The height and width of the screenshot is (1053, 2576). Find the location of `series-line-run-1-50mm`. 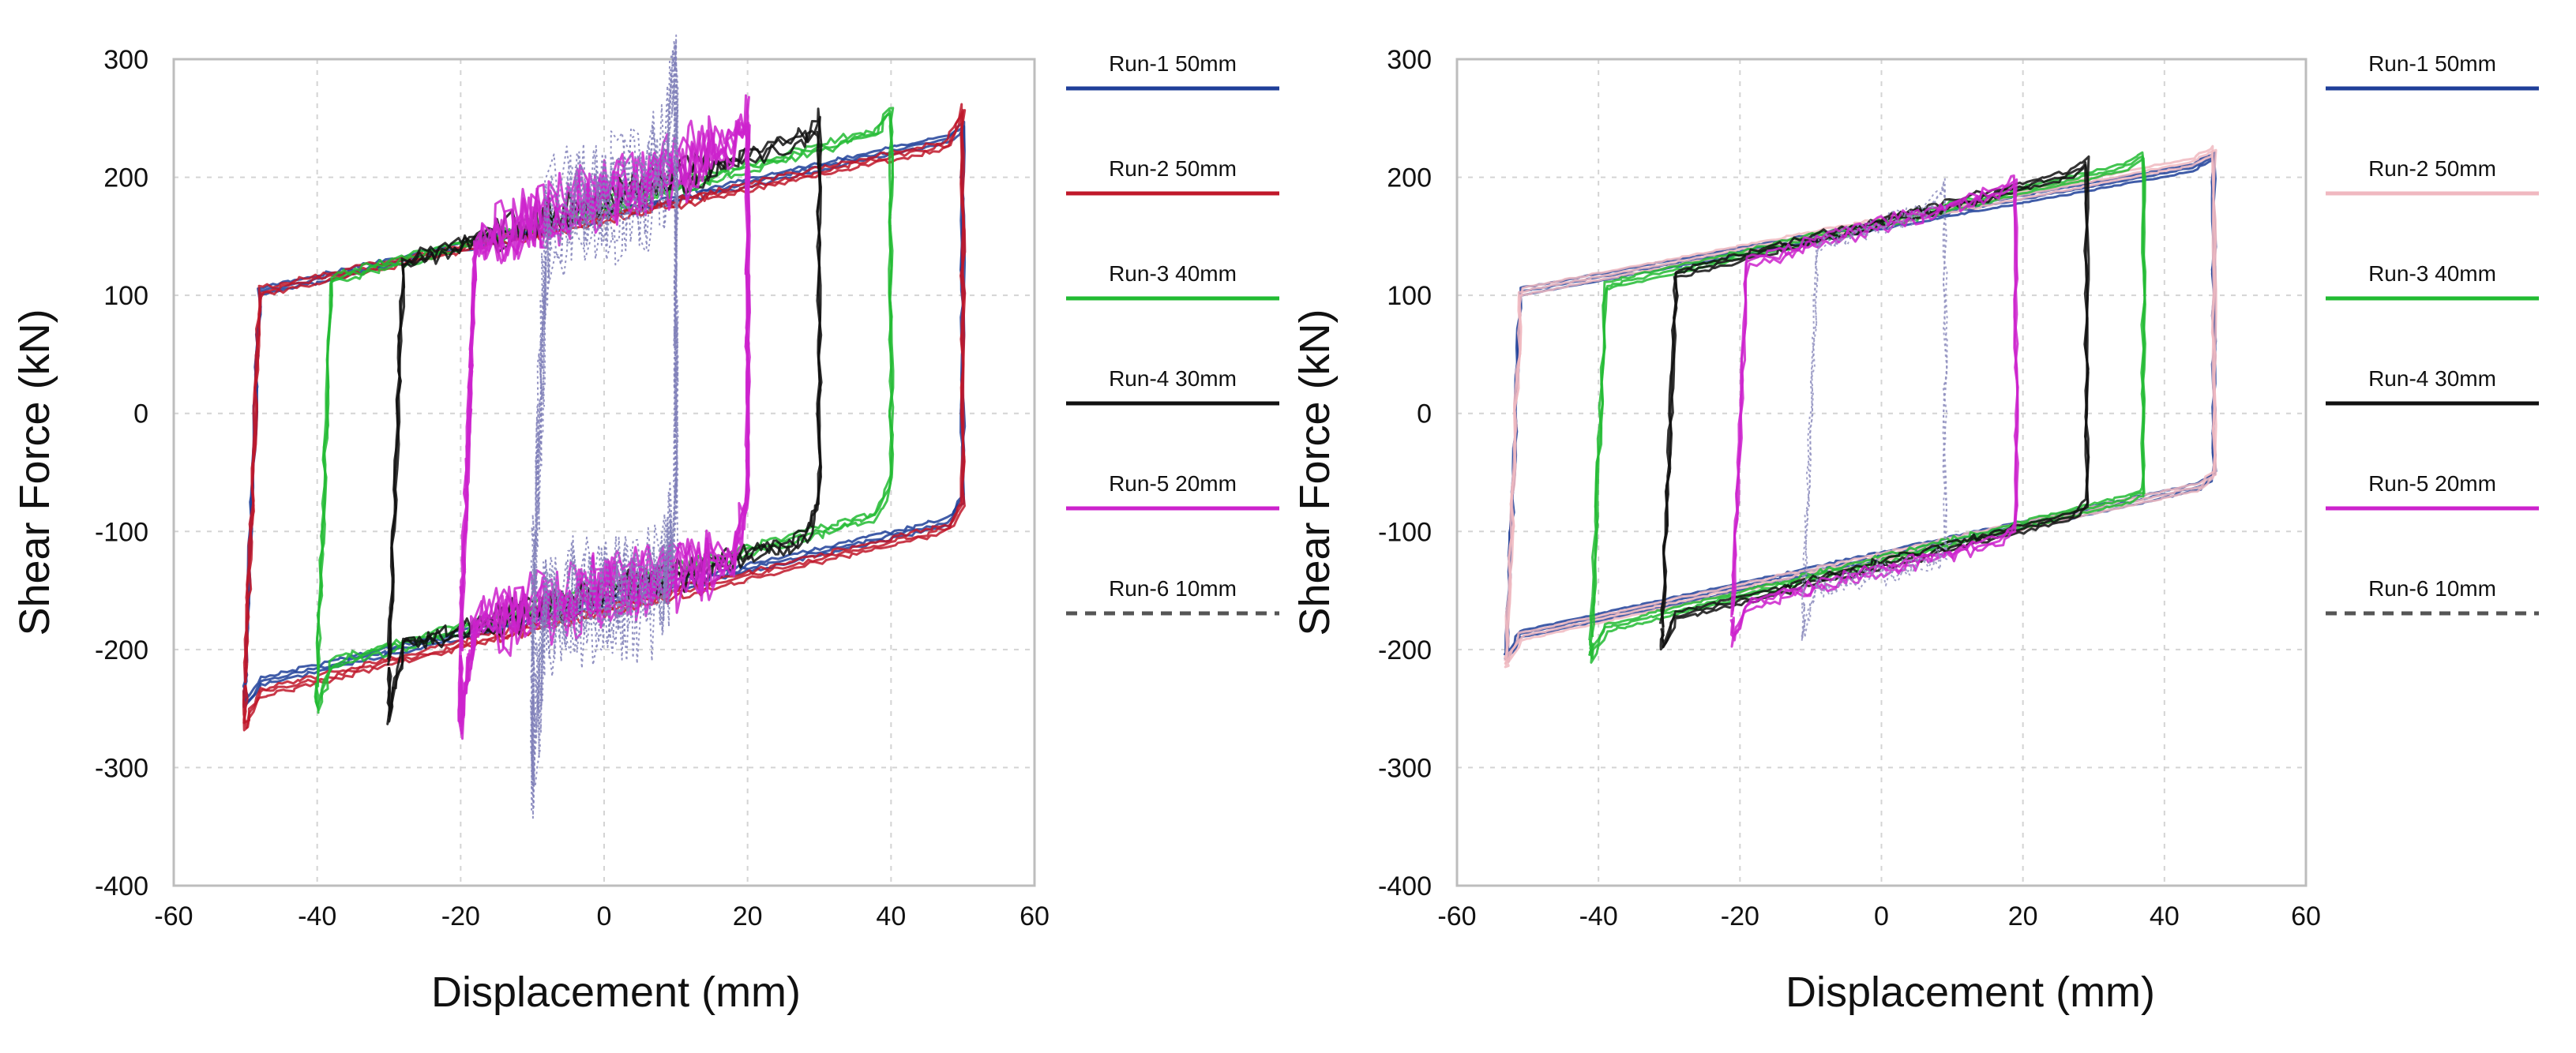

series-line-run-1-50mm is located at coordinates (1860, 403).